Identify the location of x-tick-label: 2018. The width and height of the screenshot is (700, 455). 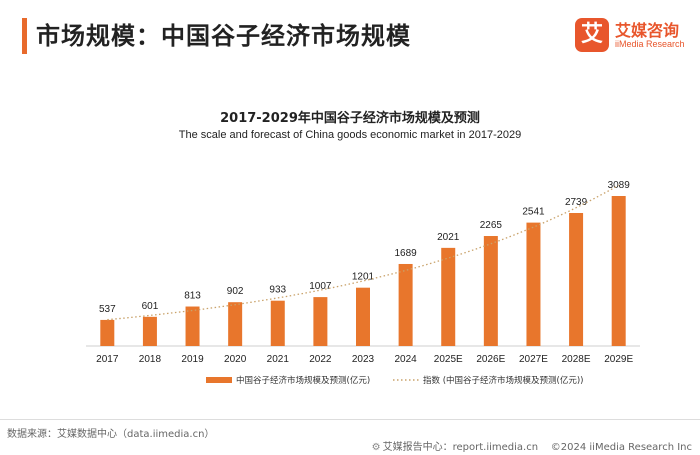
(150, 359).